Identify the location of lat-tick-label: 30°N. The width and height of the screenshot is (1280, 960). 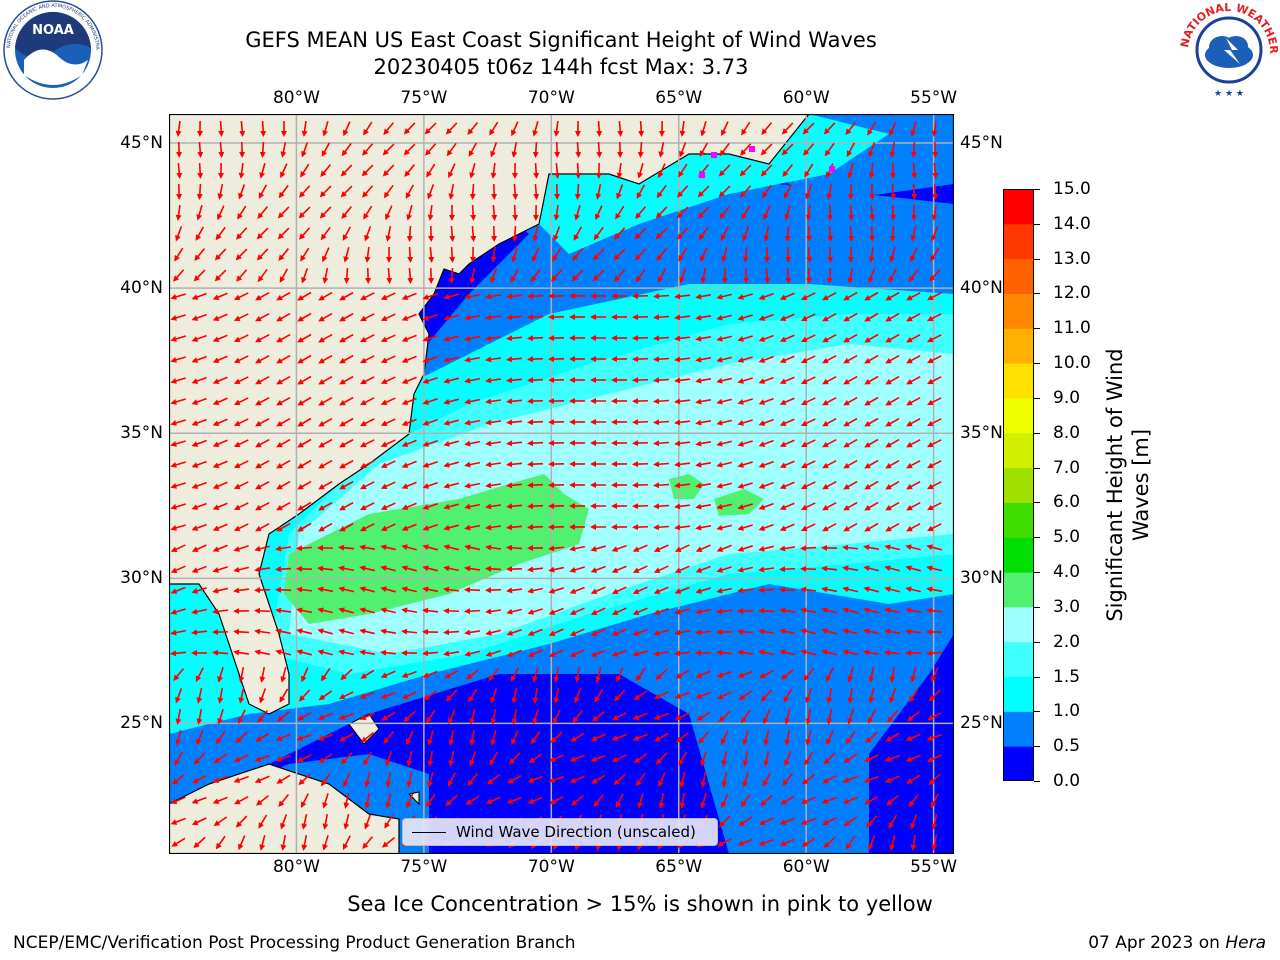
(981, 578).